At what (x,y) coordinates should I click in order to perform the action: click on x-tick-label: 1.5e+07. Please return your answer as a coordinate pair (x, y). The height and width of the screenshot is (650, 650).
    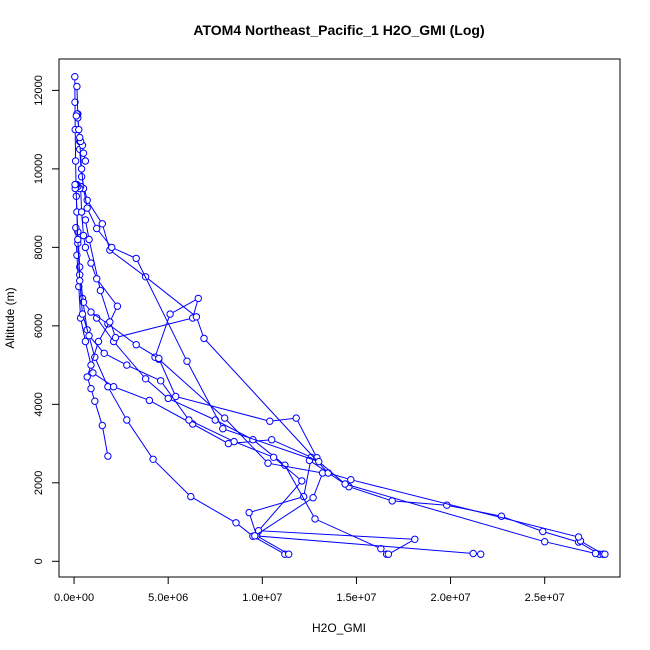
    Looking at the image, I should click on (356, 598).